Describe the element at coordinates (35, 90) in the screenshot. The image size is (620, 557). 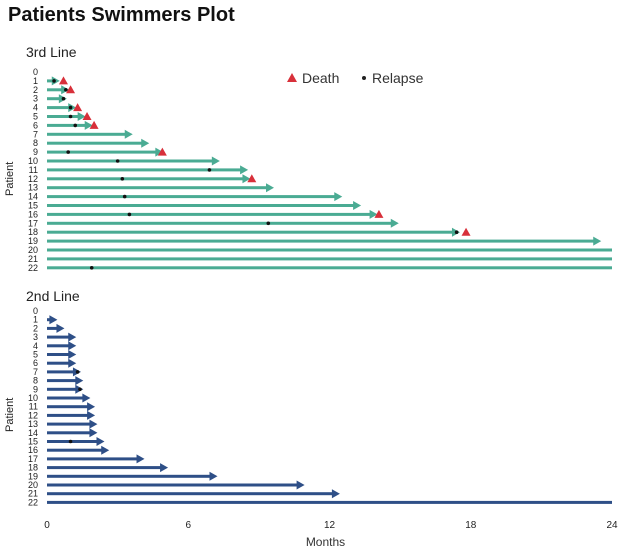
I see `y-tick-label: 2` at that location.